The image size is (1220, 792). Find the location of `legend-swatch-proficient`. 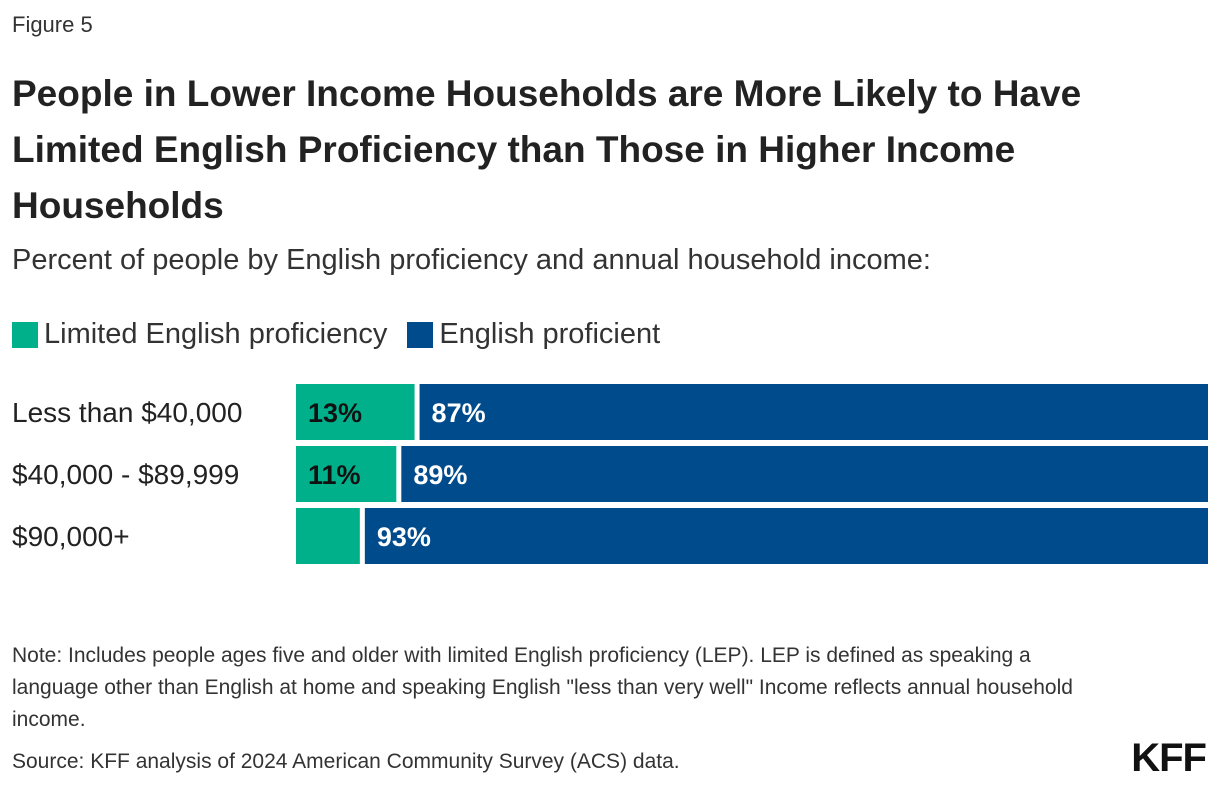

legend-swatch-proficient is located at coordinates (420, 334).